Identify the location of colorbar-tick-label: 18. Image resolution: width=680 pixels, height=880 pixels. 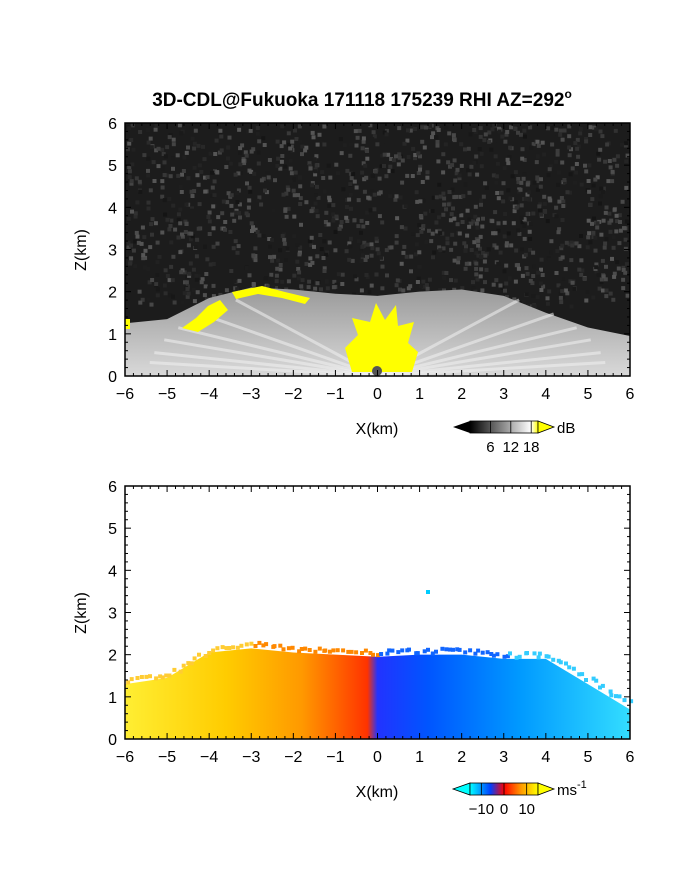
(531, 447).